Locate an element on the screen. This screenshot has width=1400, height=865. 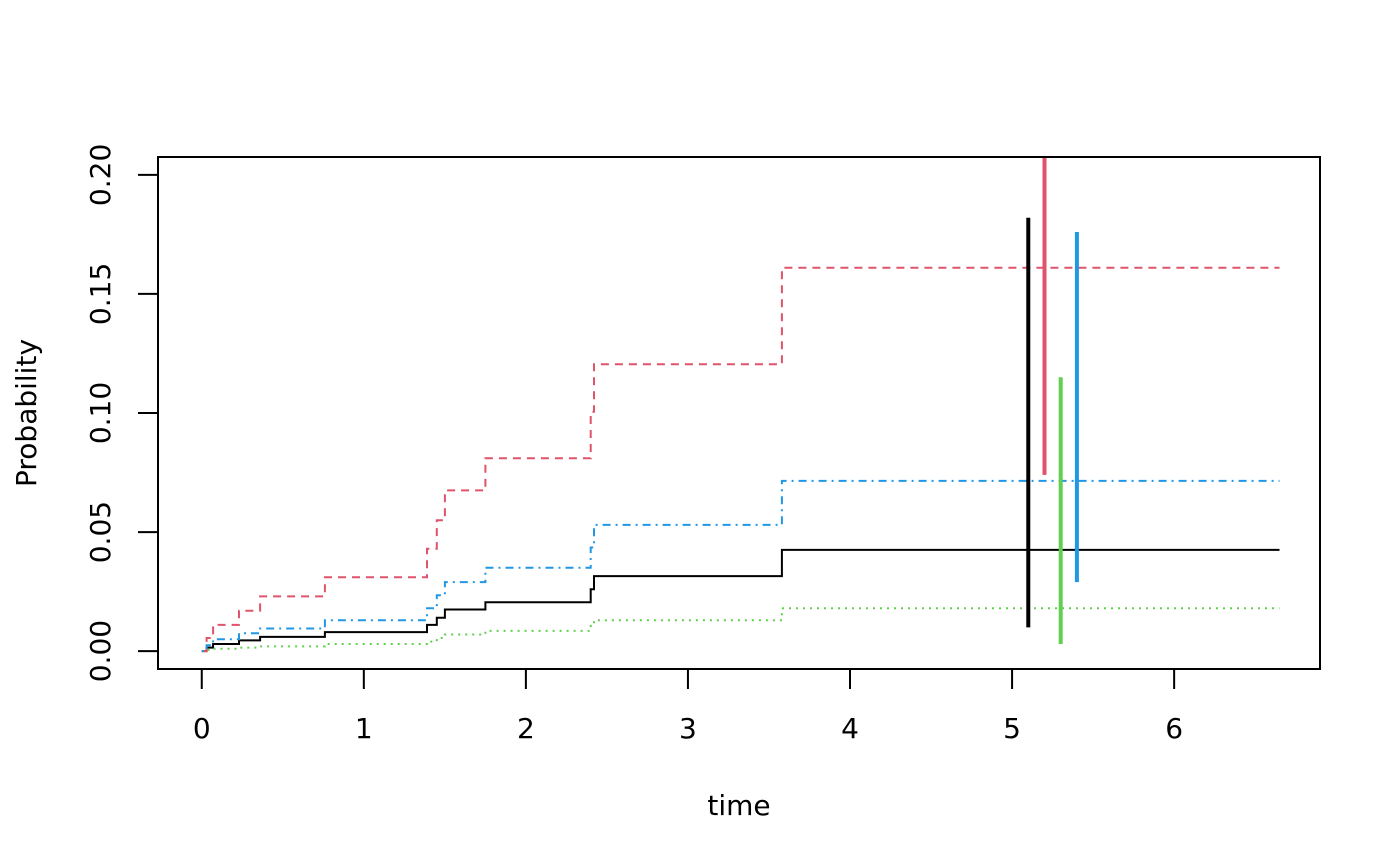
interval-layer is located at coordinates (1052, 400).